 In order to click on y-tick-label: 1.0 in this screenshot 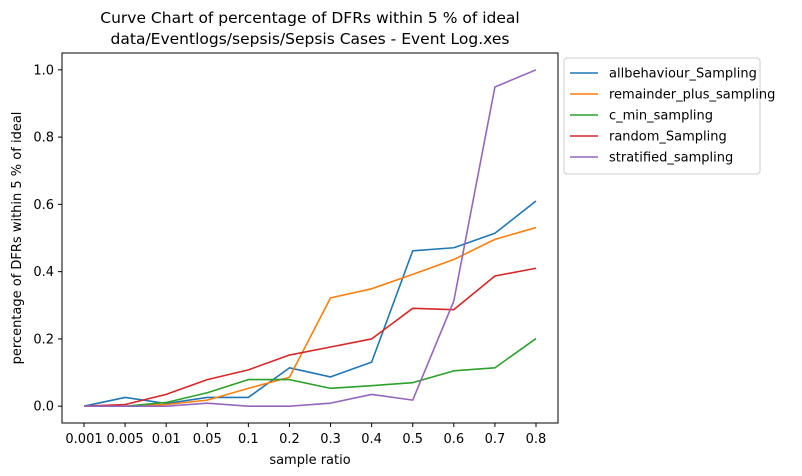, I will do `click(43, 70)`.